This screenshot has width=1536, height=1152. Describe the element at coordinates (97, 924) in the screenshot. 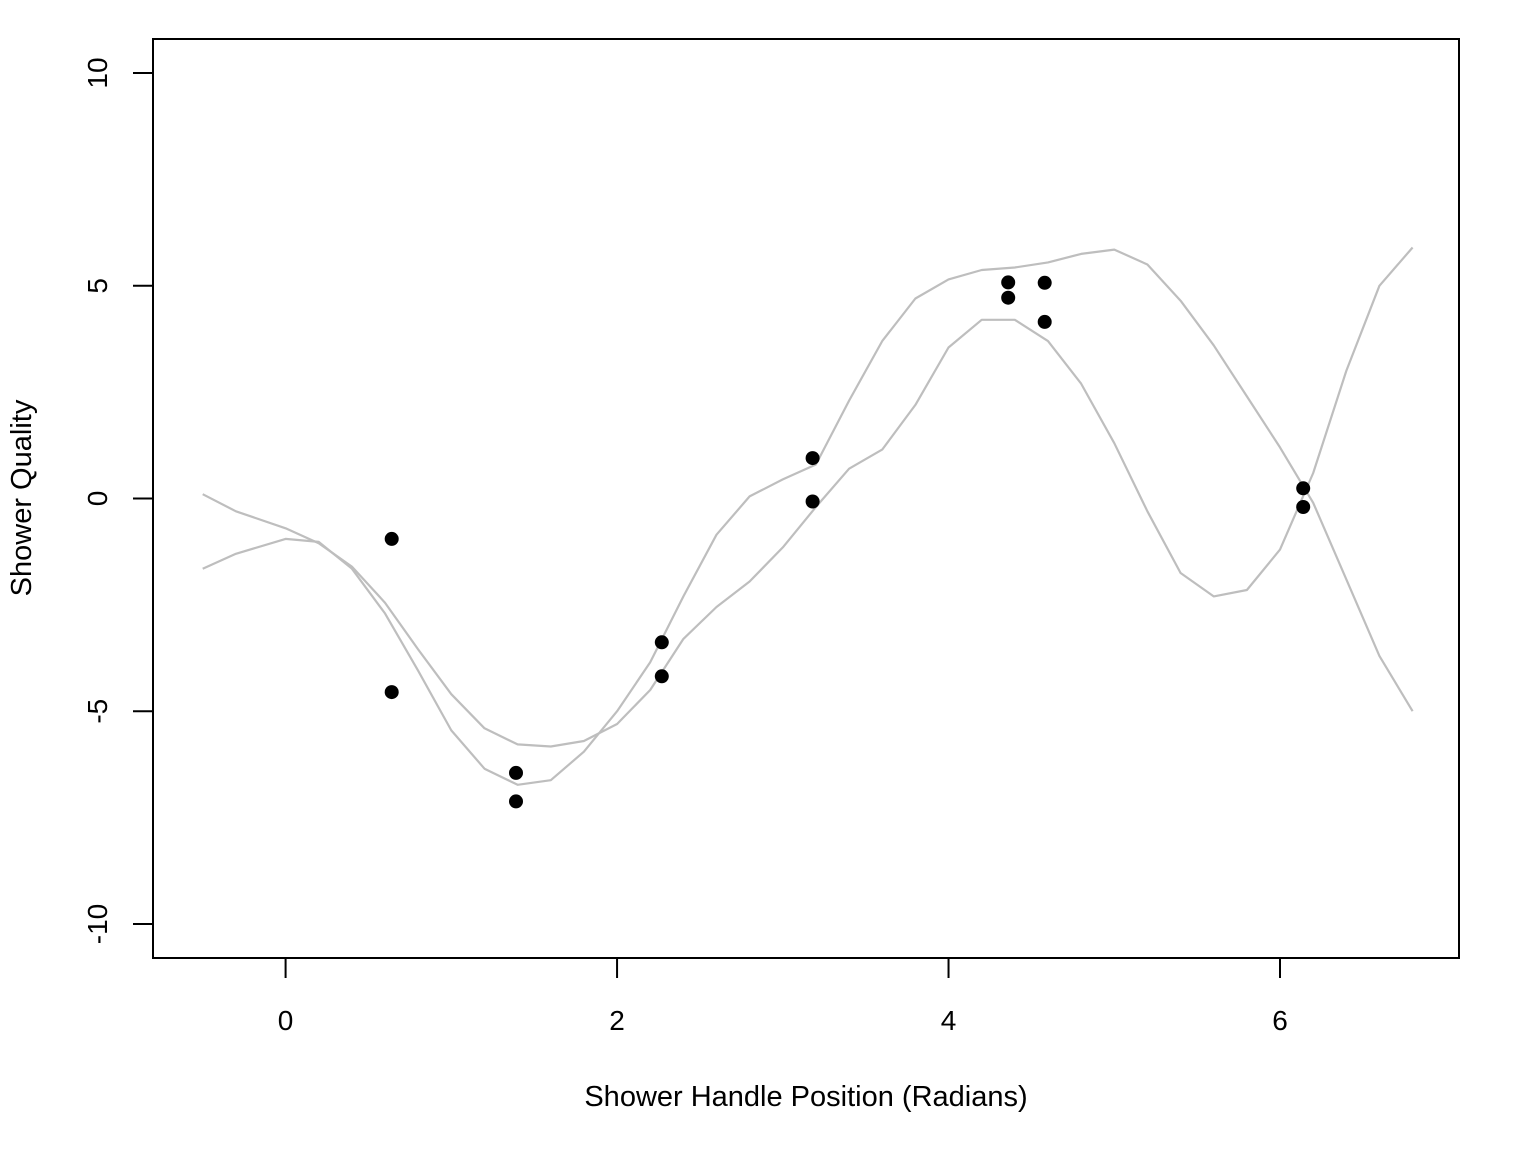

I see `y-tick-label: -10` at that location.